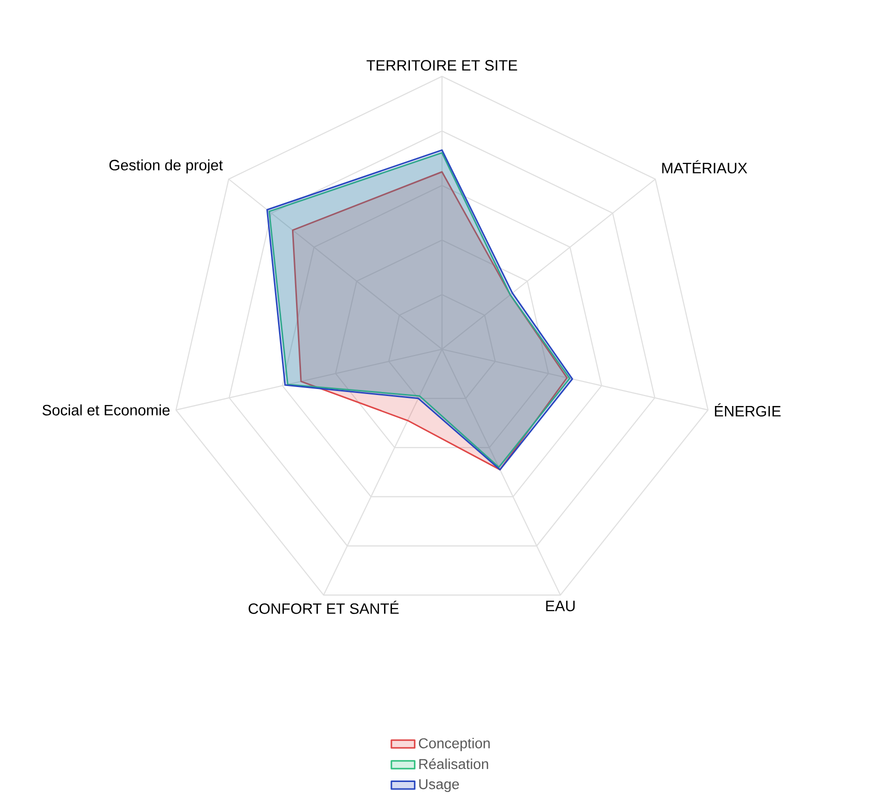 This screenshot has height=805, width=884. What do you see at coordinates (454, 745) in the screenshot?
I see `legend-label: Conception` at bounding box center [454, 745].